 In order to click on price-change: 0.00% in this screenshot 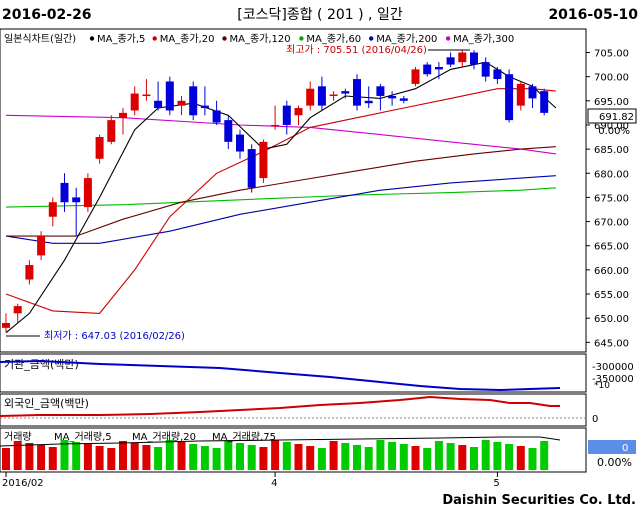, I will do `click(614, 131)`.